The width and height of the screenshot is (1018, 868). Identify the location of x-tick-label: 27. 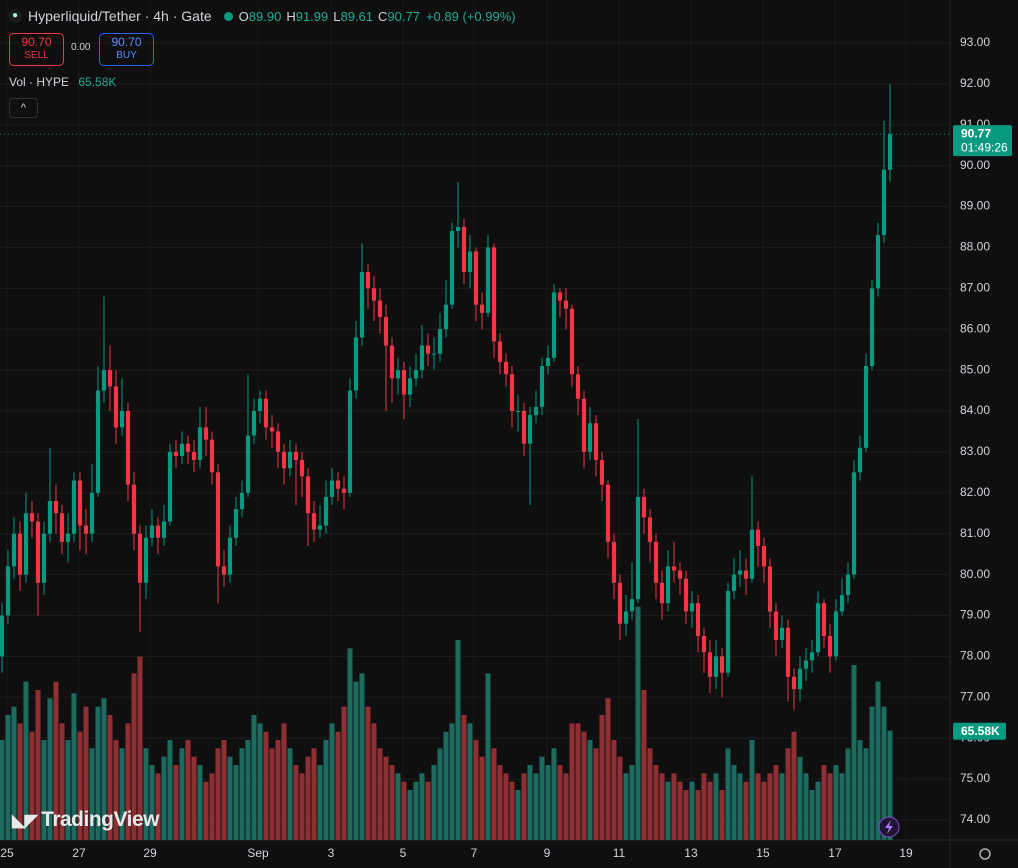
(79, 853).